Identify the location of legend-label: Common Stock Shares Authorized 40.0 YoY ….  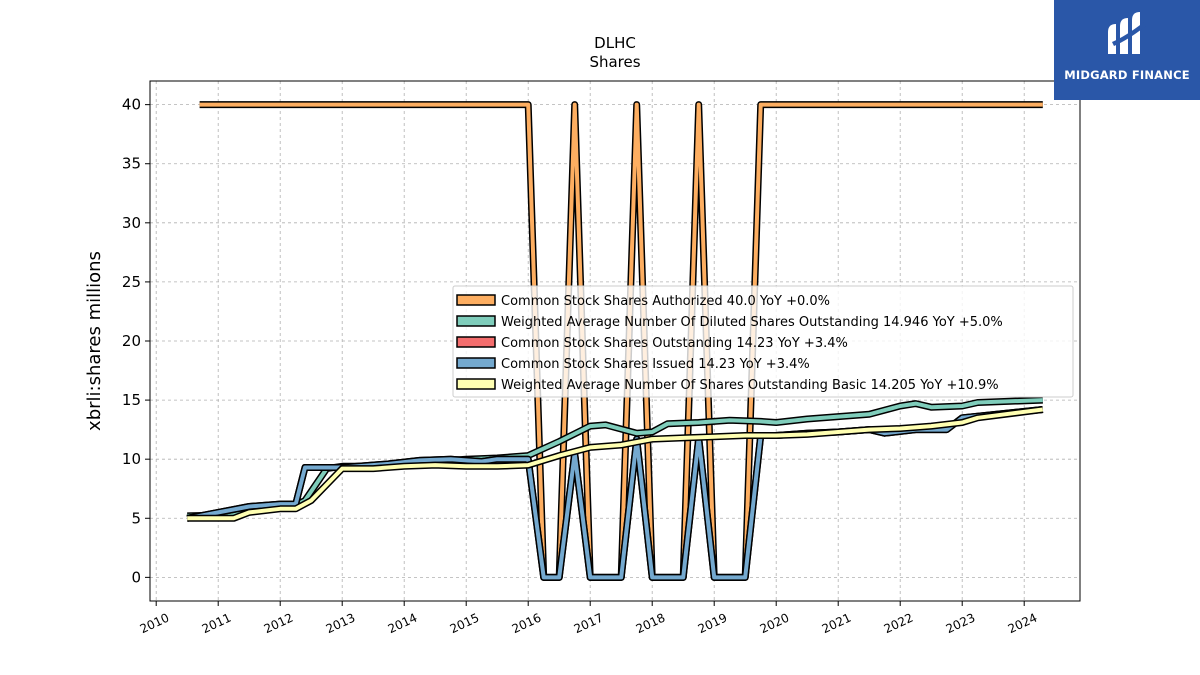
(665, 301).